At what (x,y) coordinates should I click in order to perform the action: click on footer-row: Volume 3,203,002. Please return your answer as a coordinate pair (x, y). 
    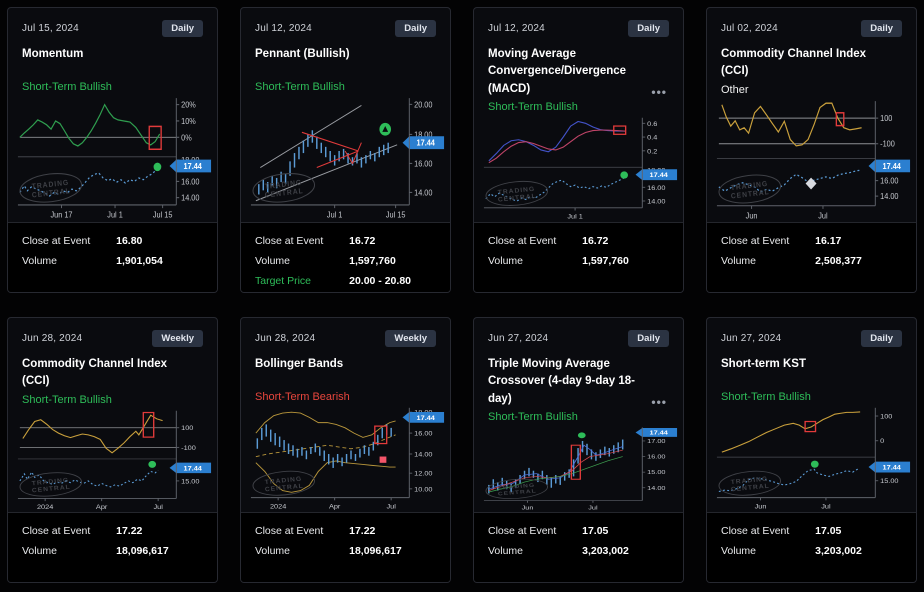
    Looking at the image, I should click on (578, 551).